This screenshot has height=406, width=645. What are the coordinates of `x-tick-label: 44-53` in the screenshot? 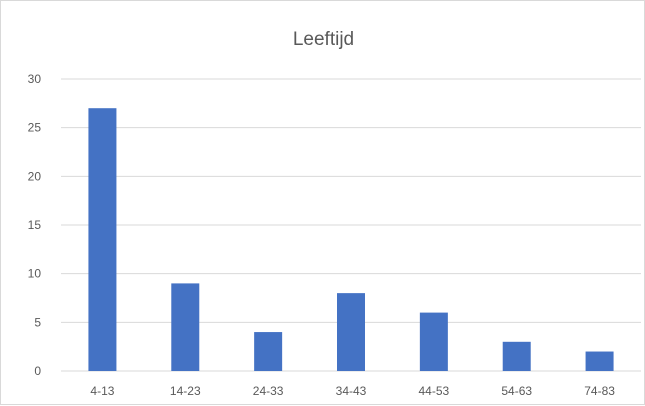 It's located at (434, 391).